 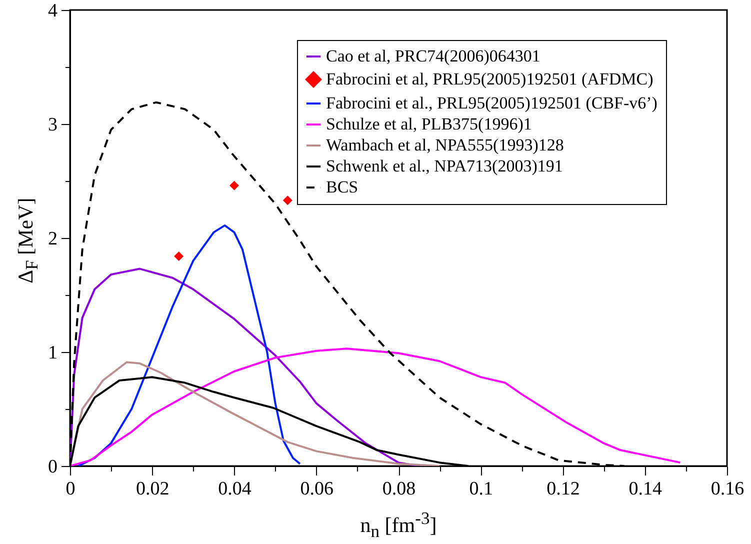 I want to click on x-tick-label: 0.14, so click(x=645, y=489).